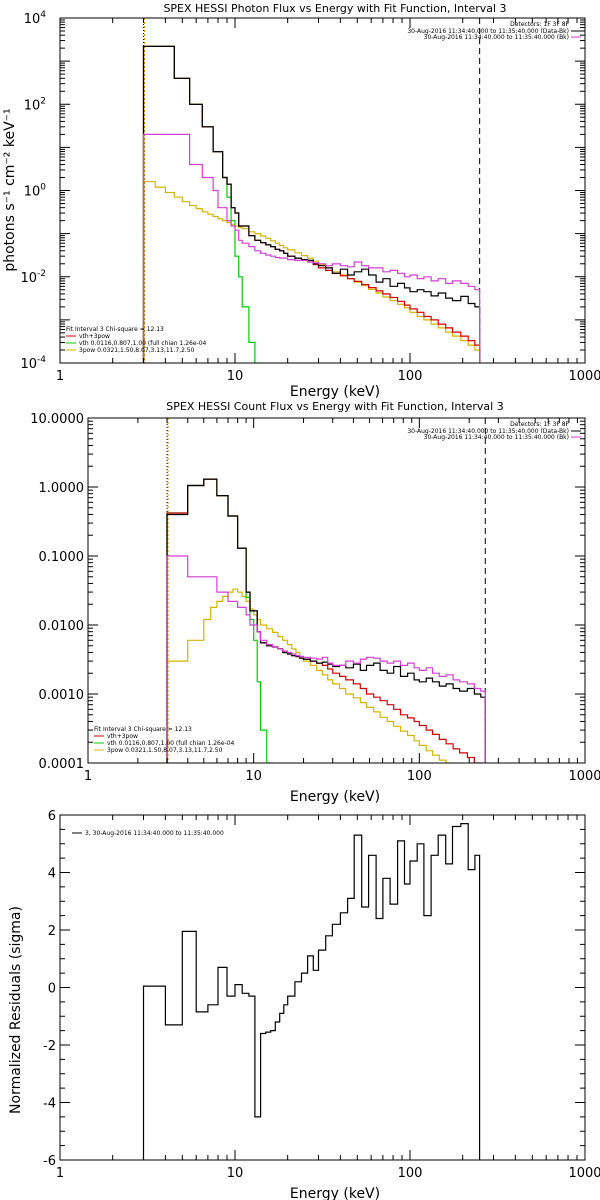 The width and height of the screenshot is (600, 1200). What do you see at coordinates (16, 1010) in the screenshot?
I see `residuals-ylabel: Normalized Residuals (sigma)` at bounding box center [16, 1010].